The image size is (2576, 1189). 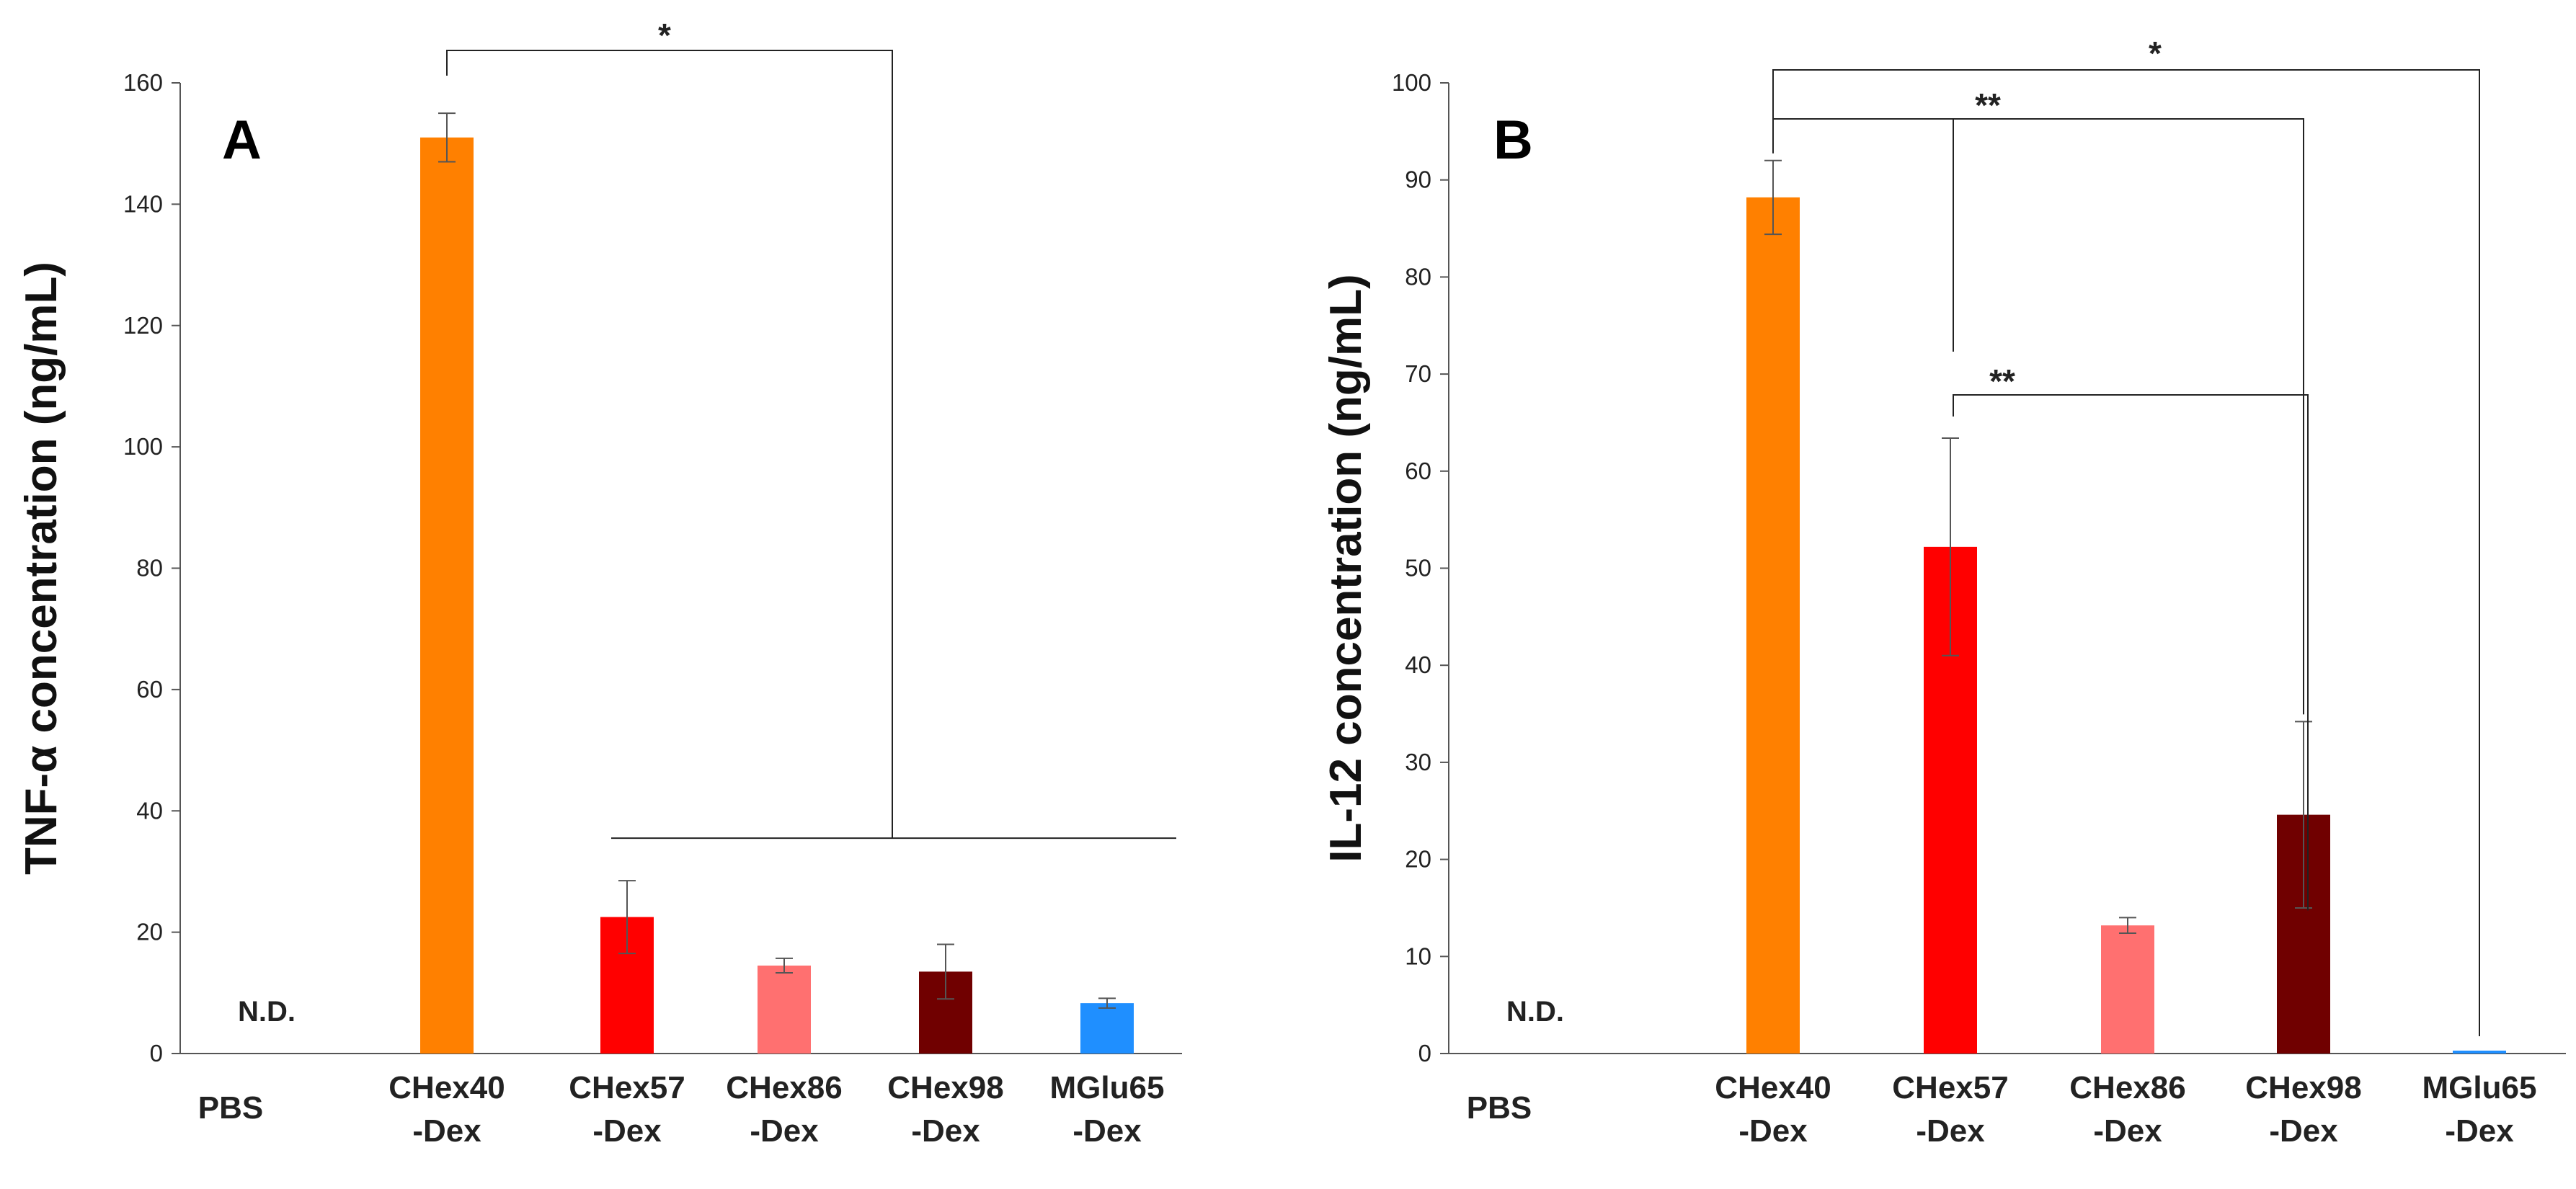 I want to click on y-tick-label: 120, so click(x=143, y=325).